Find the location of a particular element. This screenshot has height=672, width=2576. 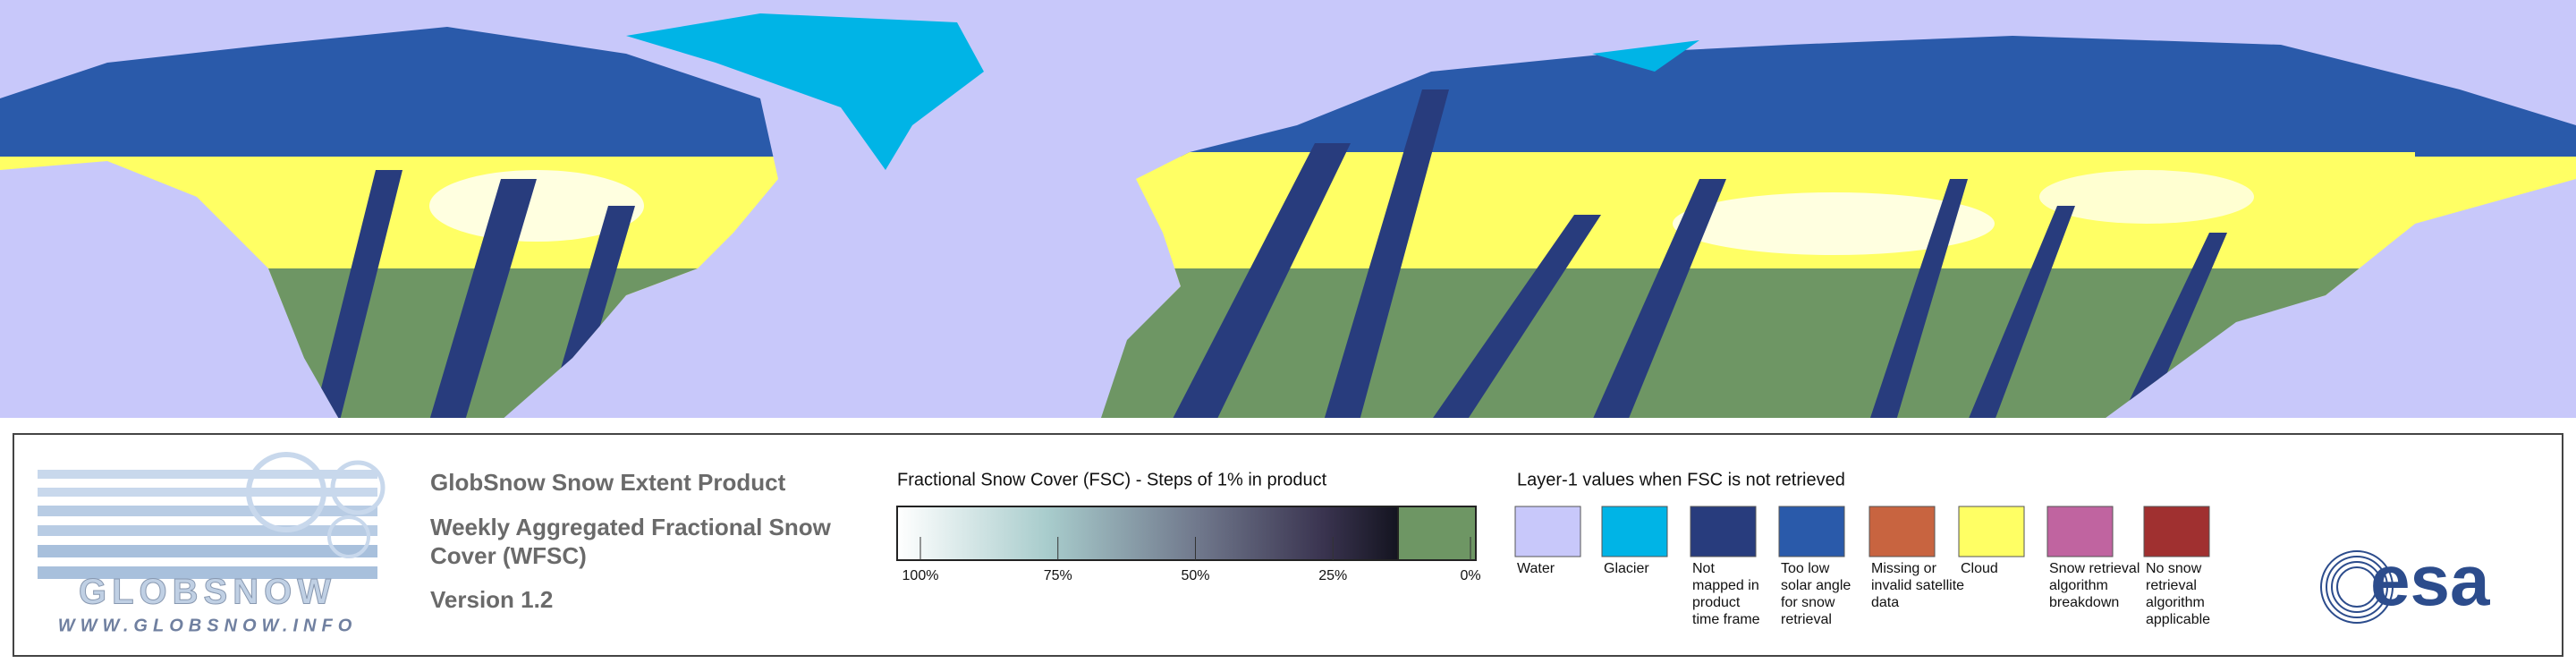

fsc-gradient is located at coordinates (1147, 533).